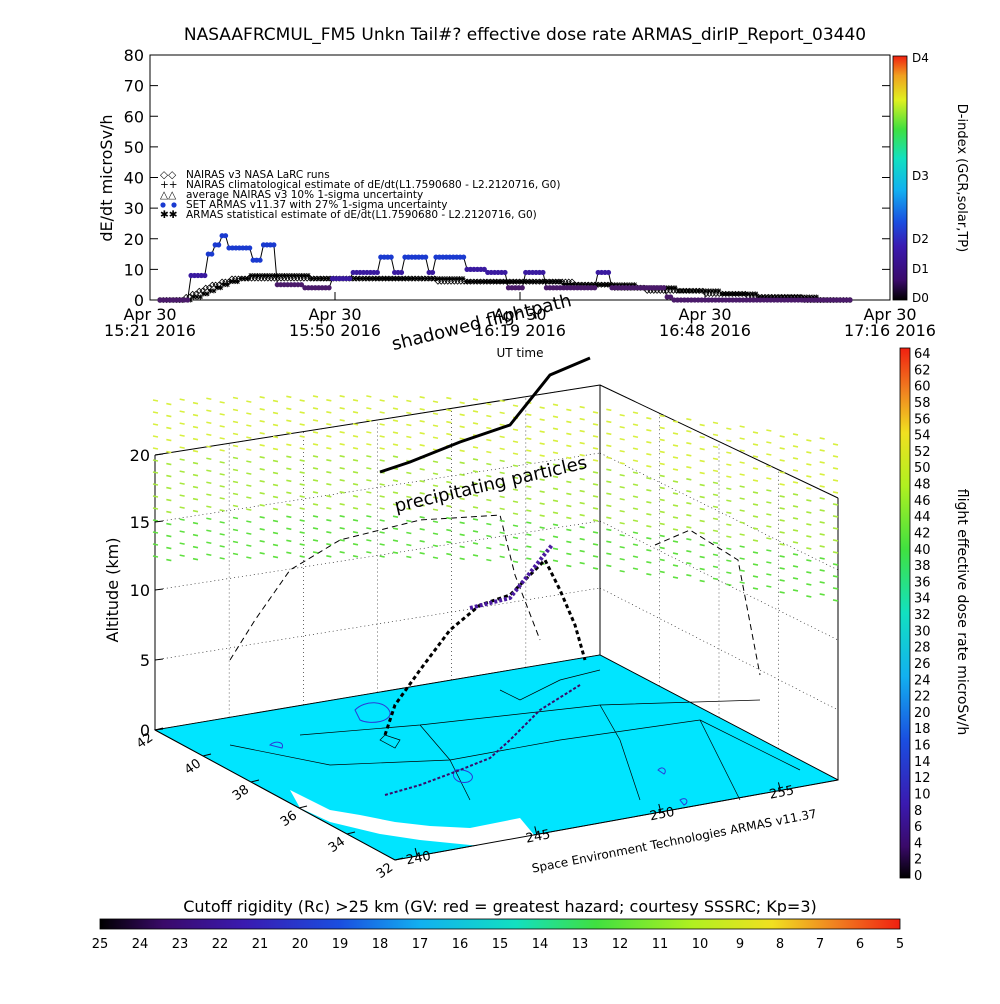 This screenshot has height=1004, width=1000. I want to click on altitude-axis: 0 5 10 15 20, so click(147, 593).